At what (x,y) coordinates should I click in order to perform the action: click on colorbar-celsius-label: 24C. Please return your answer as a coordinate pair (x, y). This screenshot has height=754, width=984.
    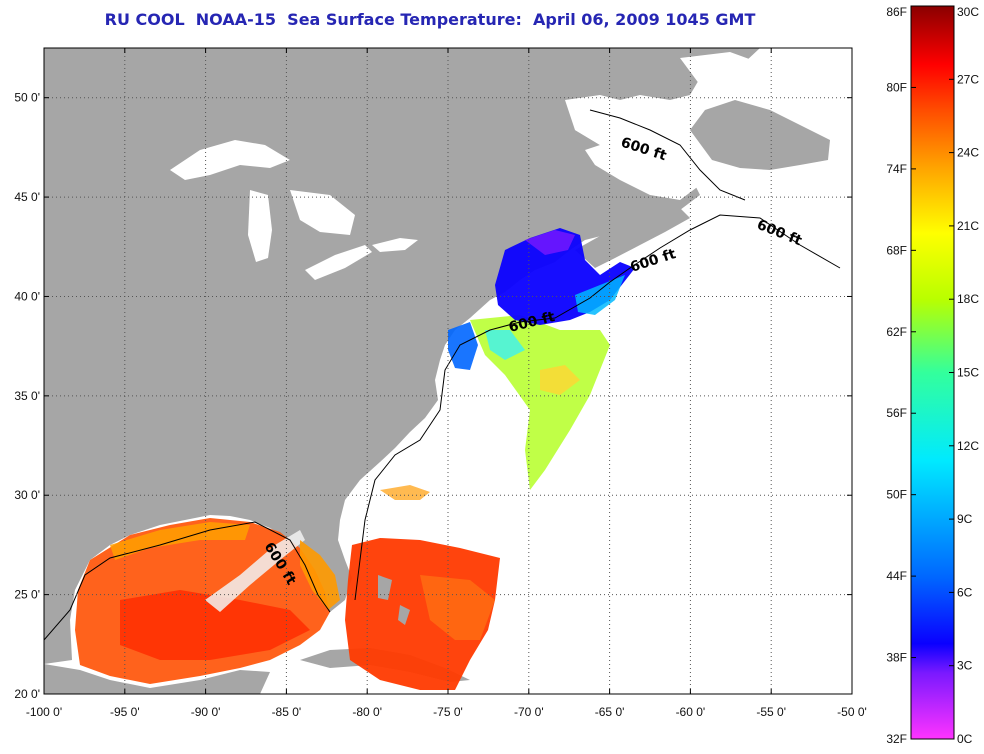
    Looking at the image, I should click on (968, 153).